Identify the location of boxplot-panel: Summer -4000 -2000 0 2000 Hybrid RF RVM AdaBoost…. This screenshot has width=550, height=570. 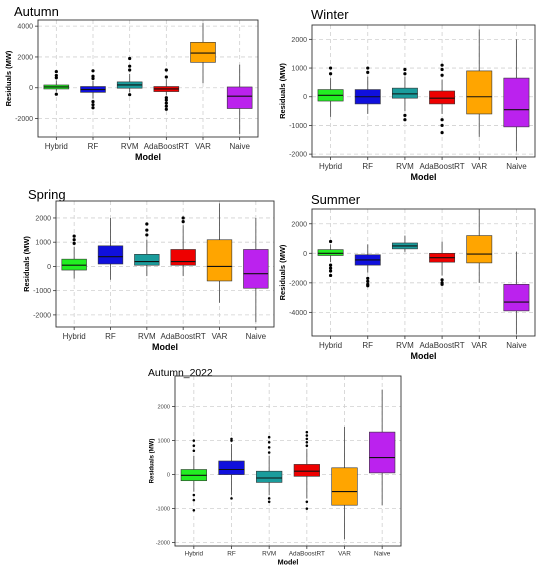
(407, 276).